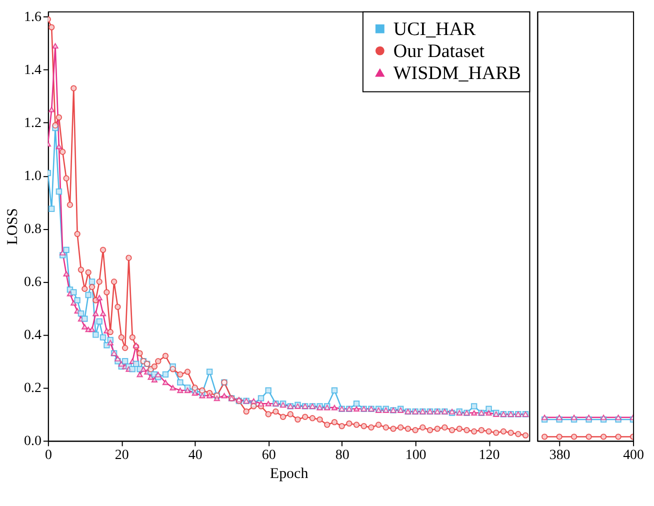  I want to click on legend-label: WISDM_HARB, so click(457, 73).